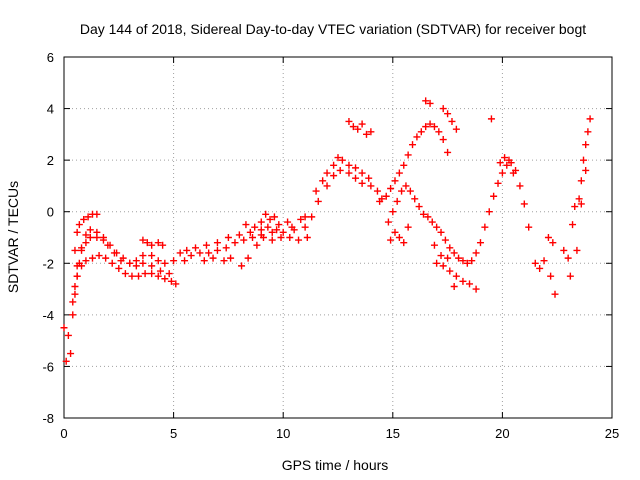 The width and height of the screenshot is (640, 480). What do you see at coordinates (48, 418) in the screenshot?
I see `y-tick-label: -8` at bounding box center [48, 418].